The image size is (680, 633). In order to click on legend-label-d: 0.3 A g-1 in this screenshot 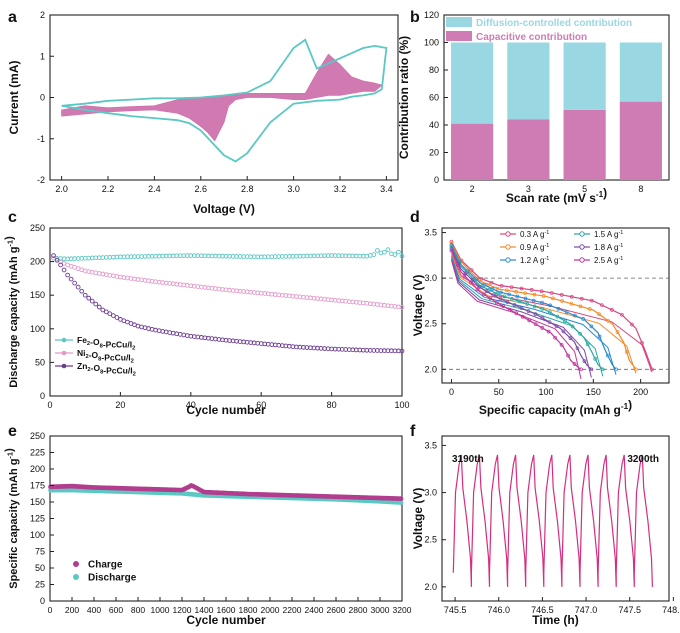, I will do `click(534, 234)`.